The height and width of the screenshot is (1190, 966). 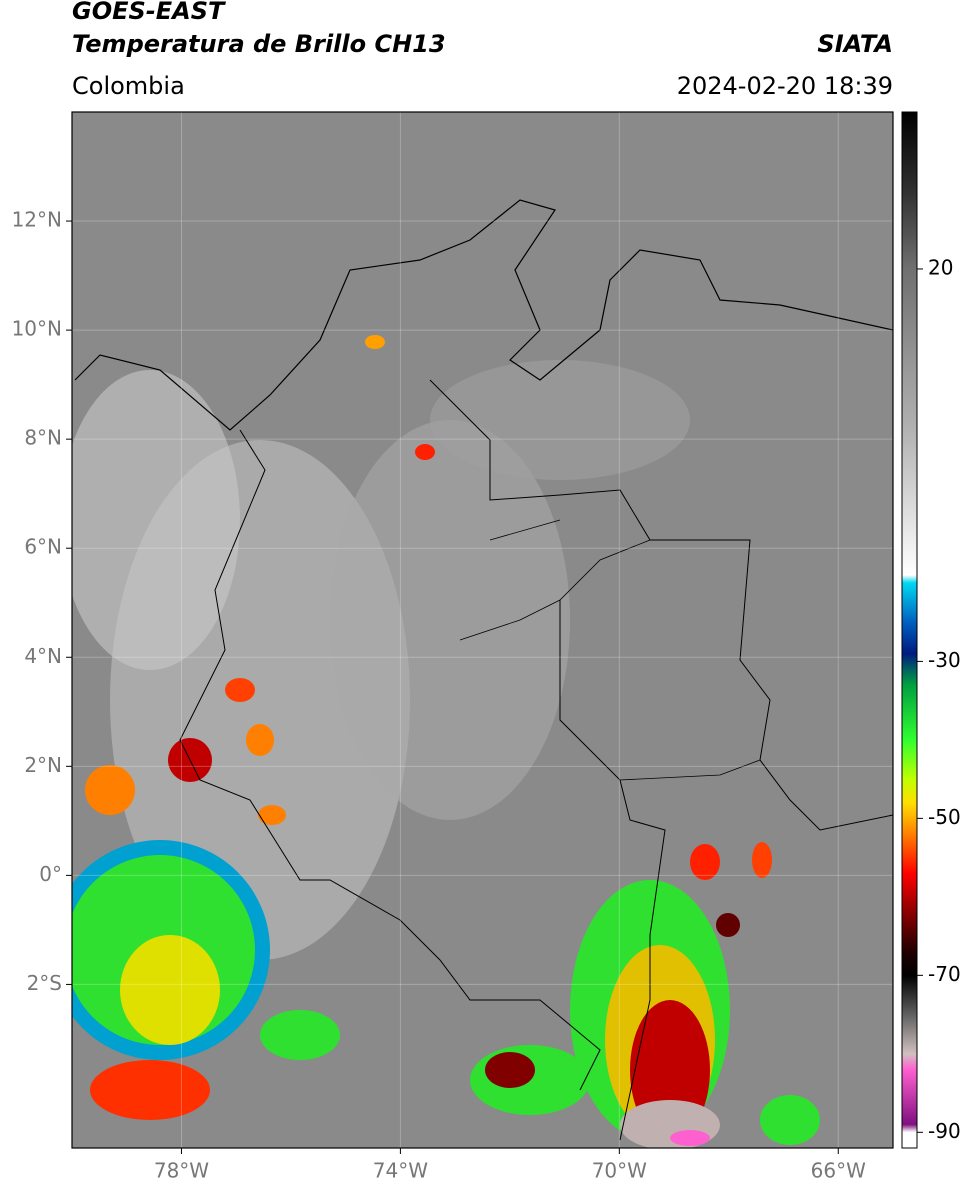 What do you see at coordinates (619, 1171) in the screenshot?
I see `lon-tick-label: 70°W` at bounding box center [619, 1171].